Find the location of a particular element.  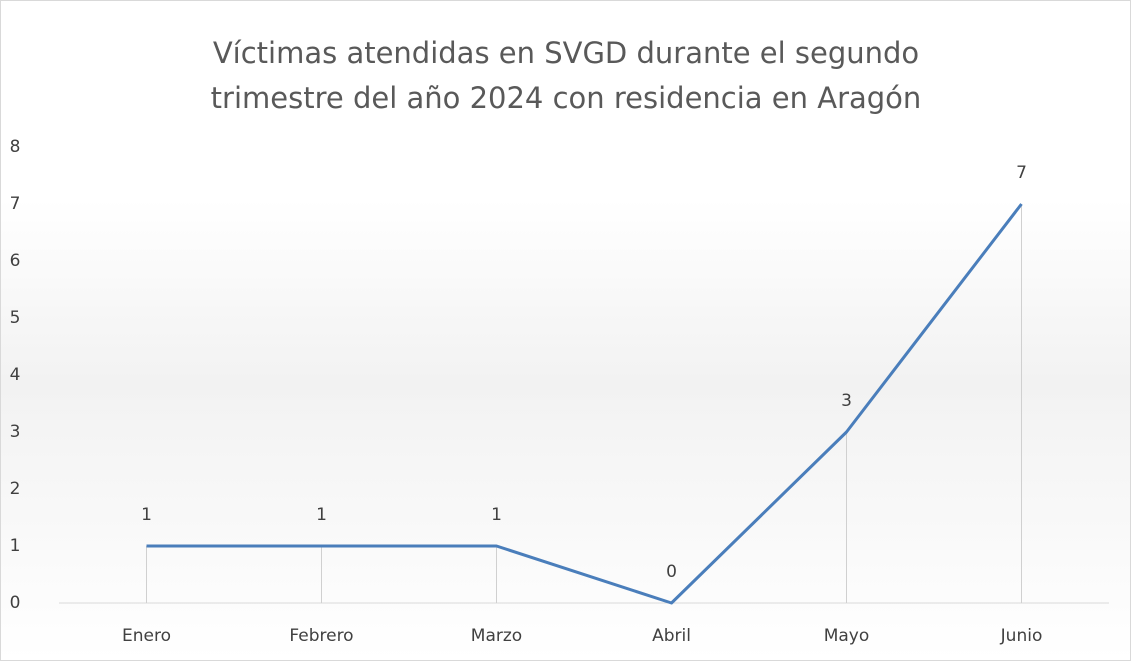

data-label: 7 is located at coordinates (1021, 173).